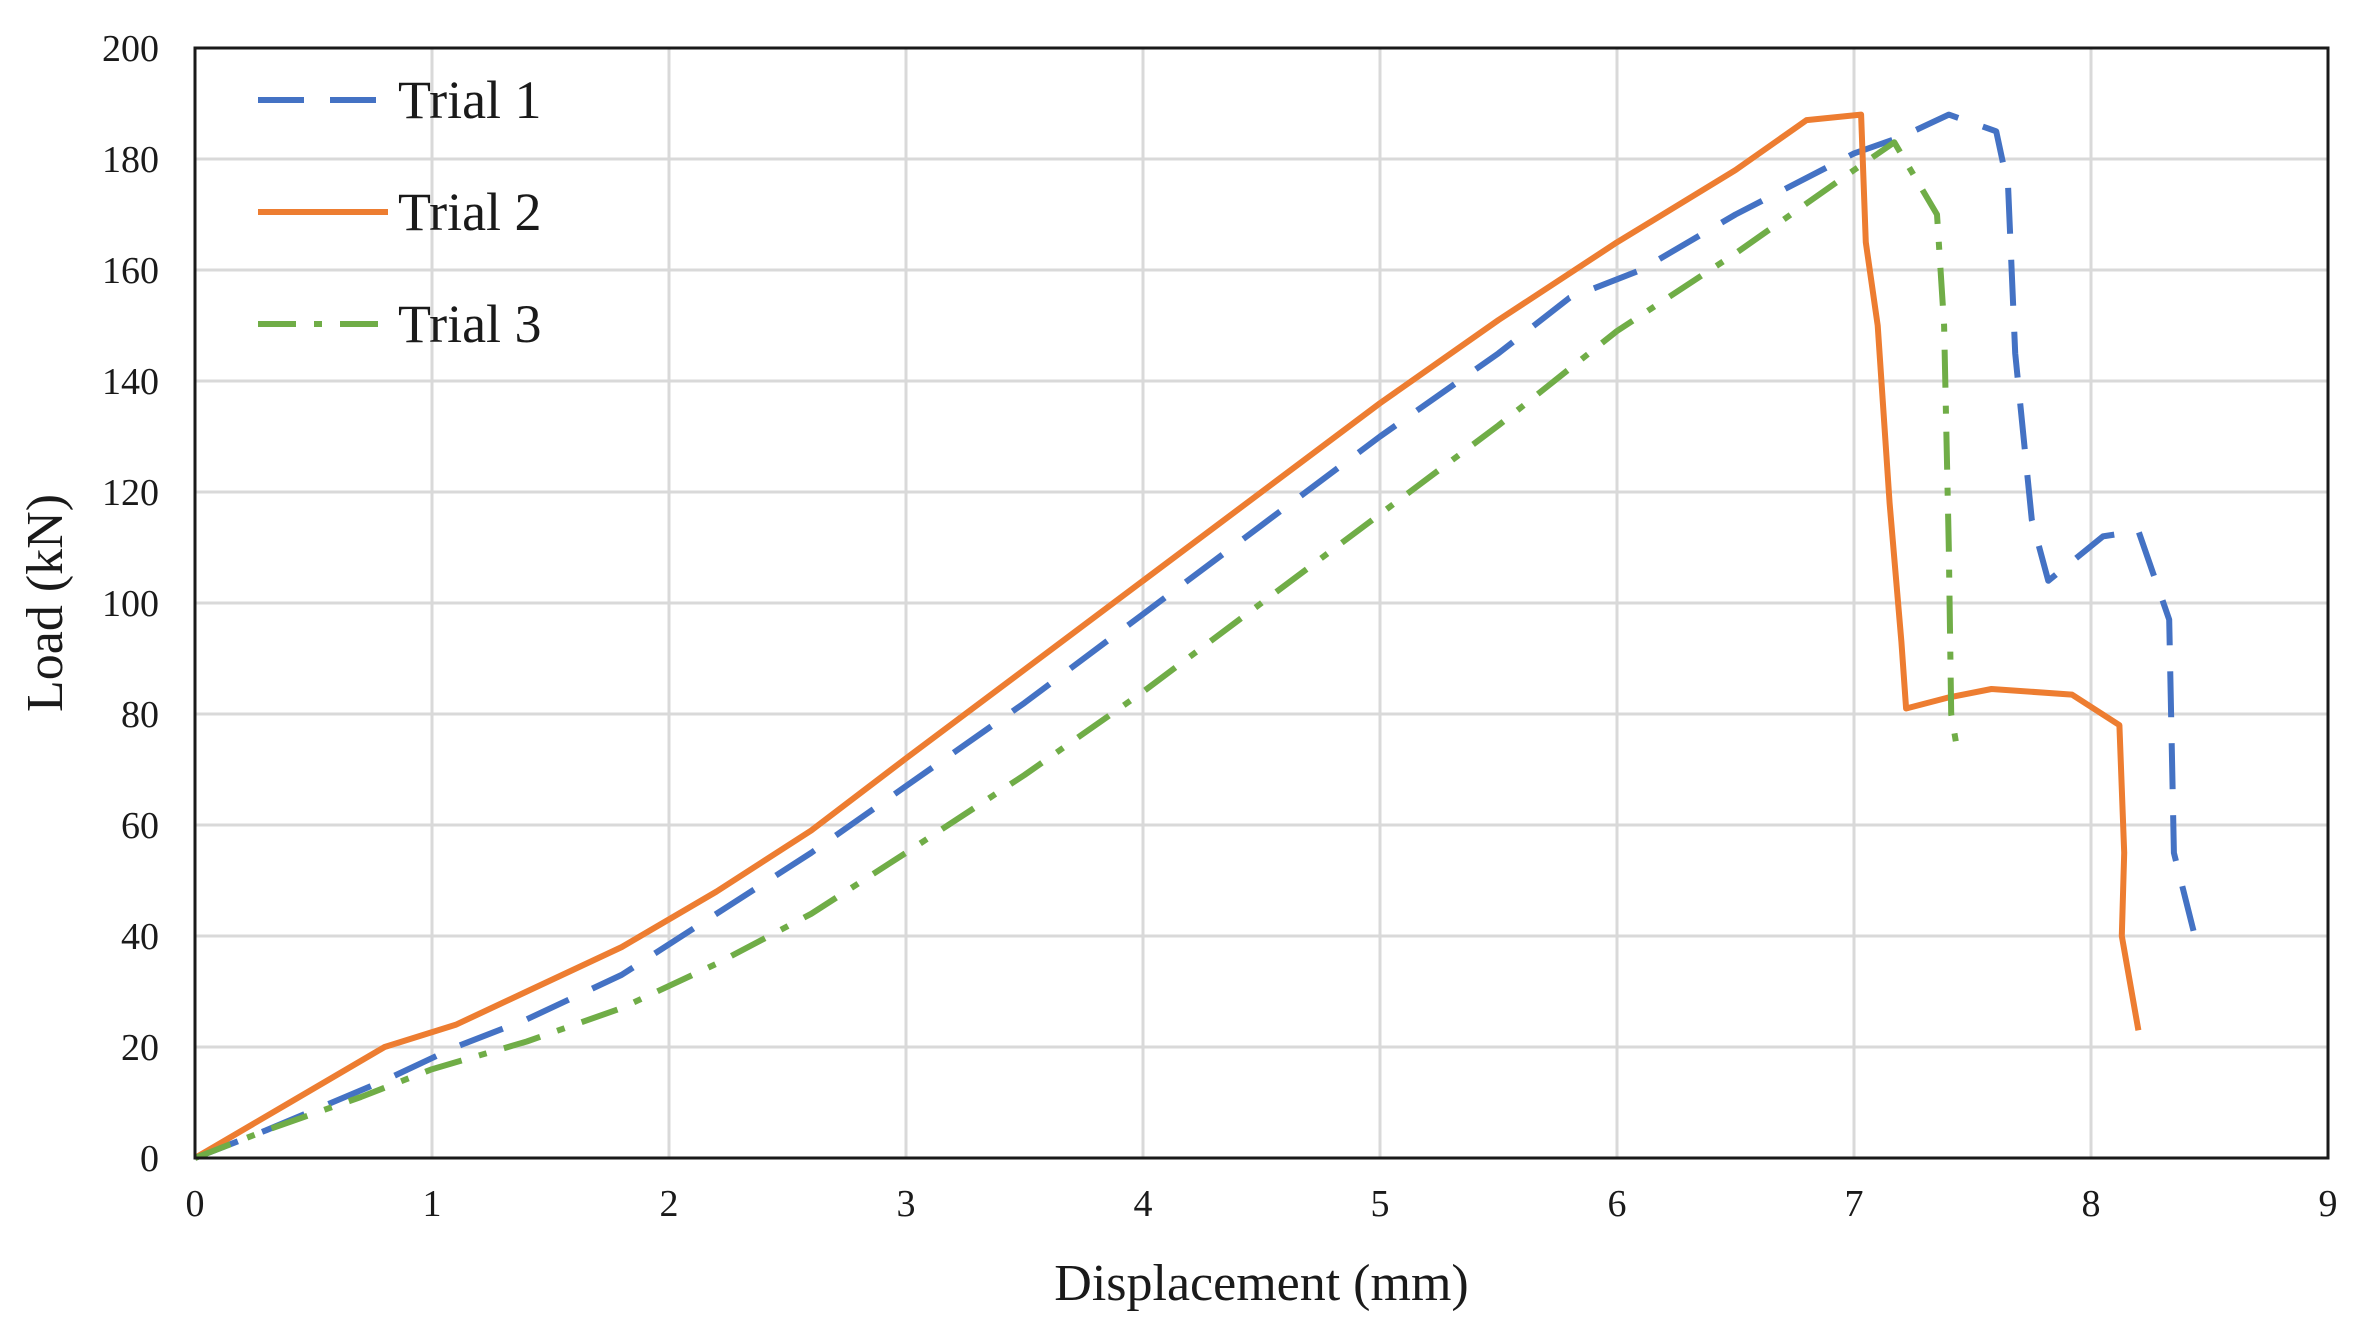  I want to click on legend: Trial 1 Trial 2 Trial 3, so click(400, 212).